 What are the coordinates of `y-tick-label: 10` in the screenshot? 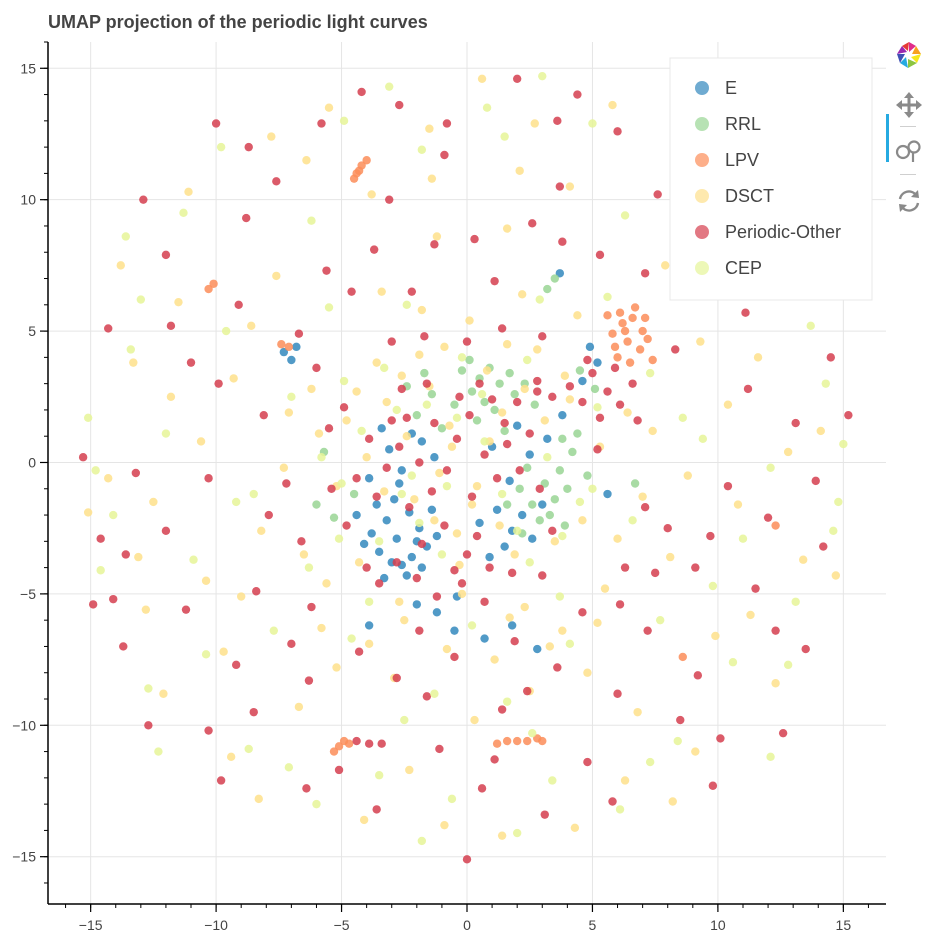 It's located at (28, 200).